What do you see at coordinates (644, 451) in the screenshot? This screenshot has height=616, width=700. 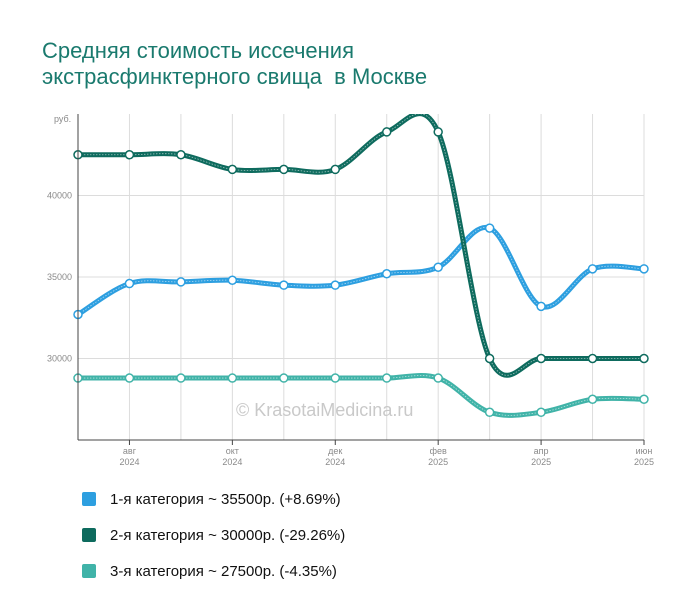 I see `x-tick-month: июн` at bounding box center [644, 451].